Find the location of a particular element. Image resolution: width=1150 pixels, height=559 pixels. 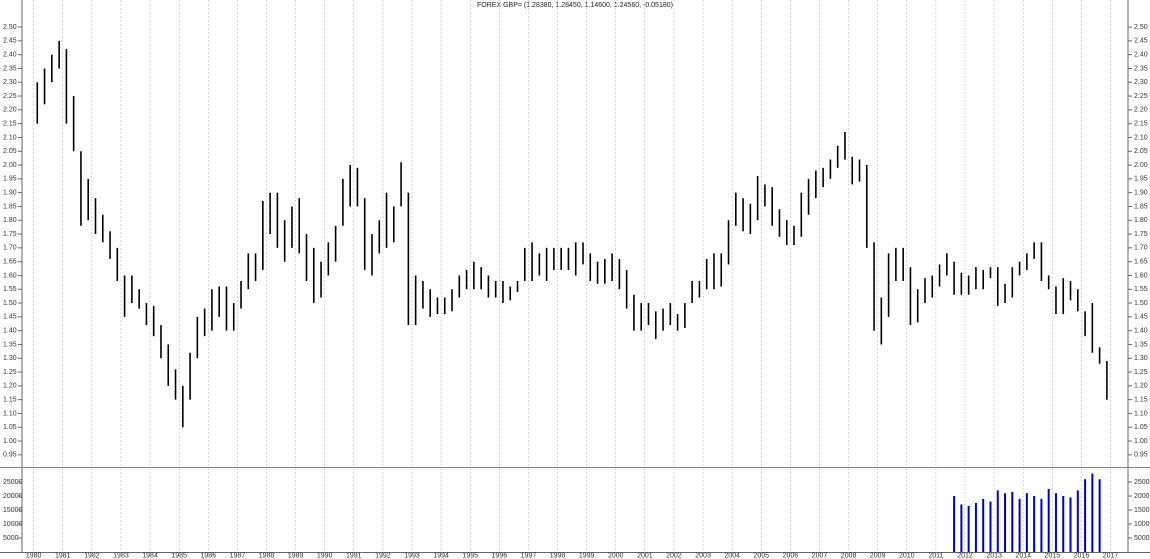

y-tick-label: 2.25 is located at coordinates (10, 96).